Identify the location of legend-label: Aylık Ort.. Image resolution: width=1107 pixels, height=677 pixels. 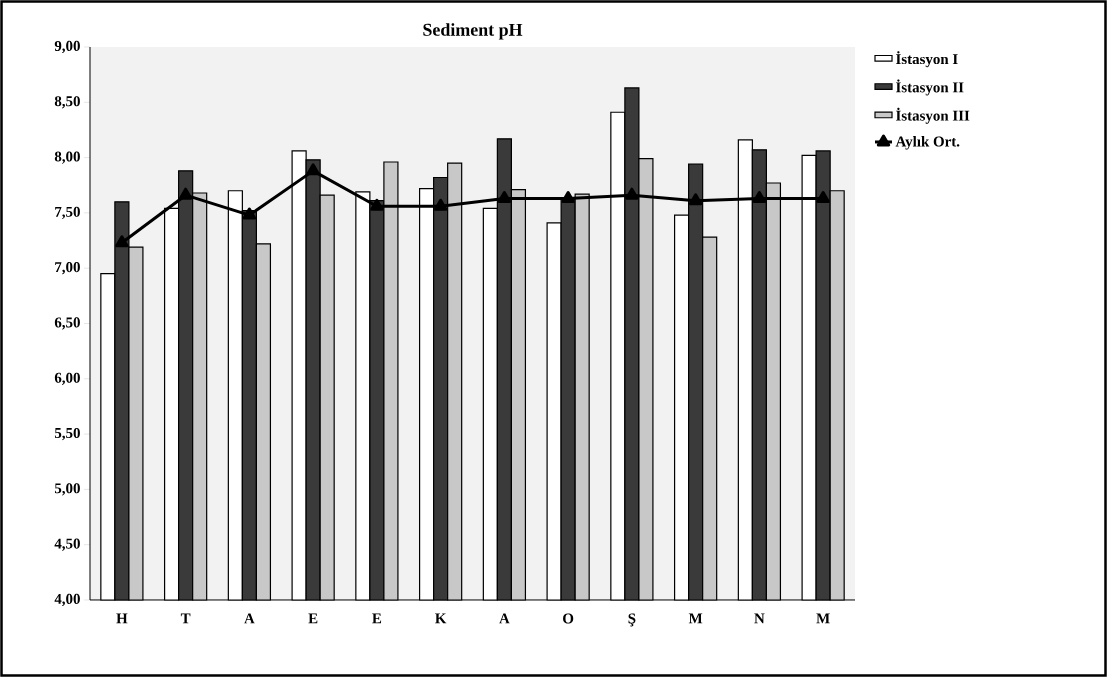
(927, 143).